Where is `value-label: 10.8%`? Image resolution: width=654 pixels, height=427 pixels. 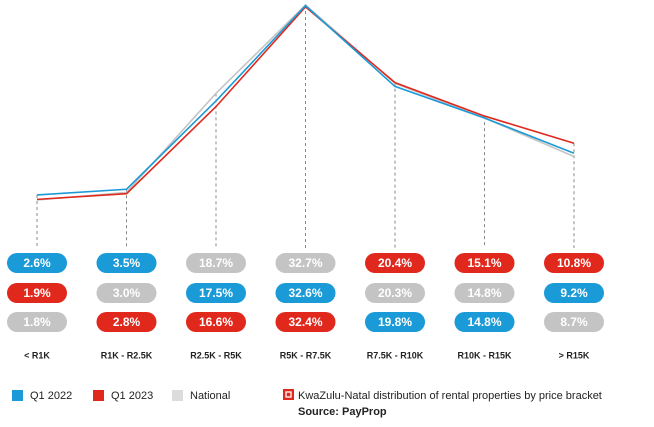 value-label: 10.8% is located at coordinates (574, 263).